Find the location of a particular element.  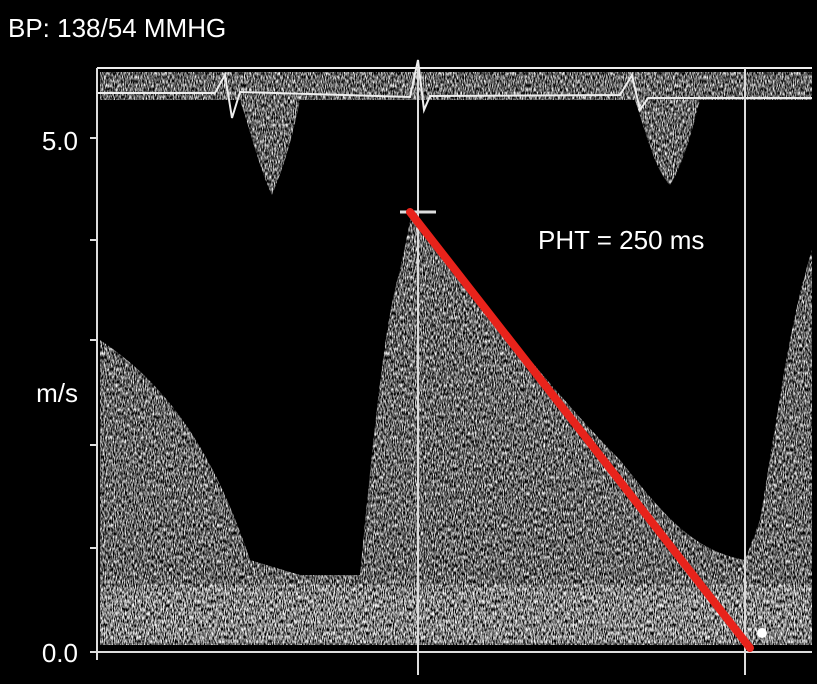

axis-unit-label: m/s is located at coordinates (57, 393).